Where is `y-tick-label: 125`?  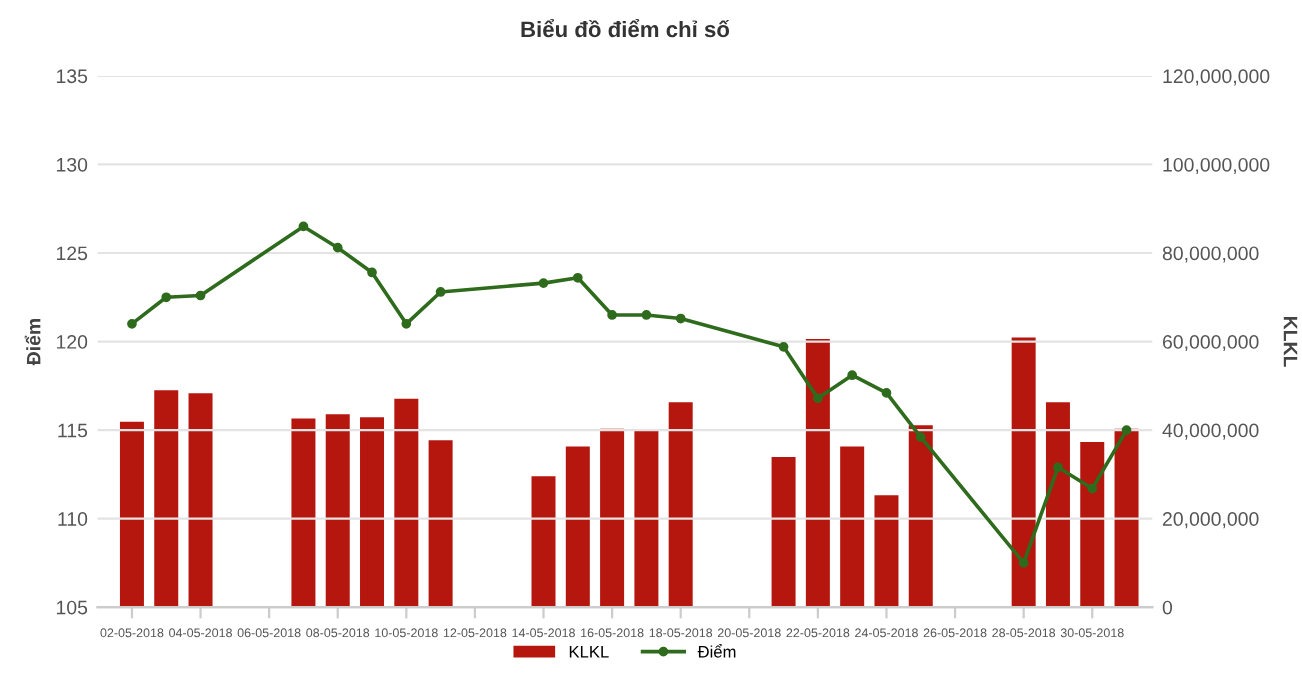
y-tick-label: 125 is located at coordinates (72, 253).